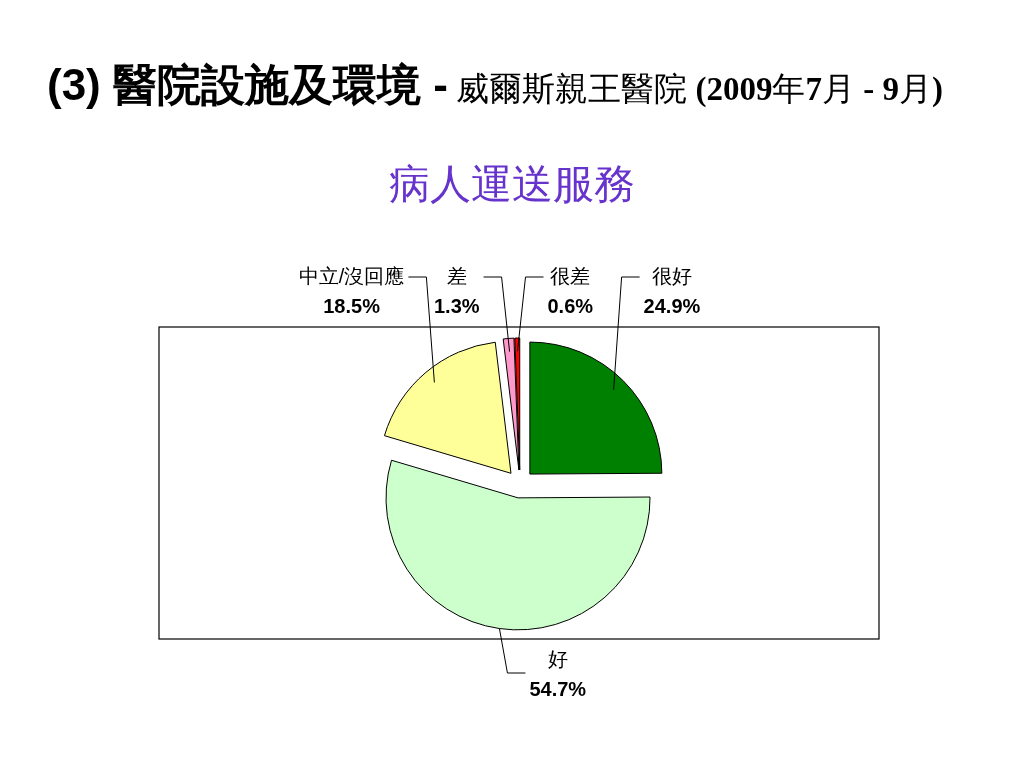 The image size is (1024, 768). What do you see at coordinates (570, 291) in the screenshot?
I see `data-label: 很差 0.6%` at bounding box center [570, 291].